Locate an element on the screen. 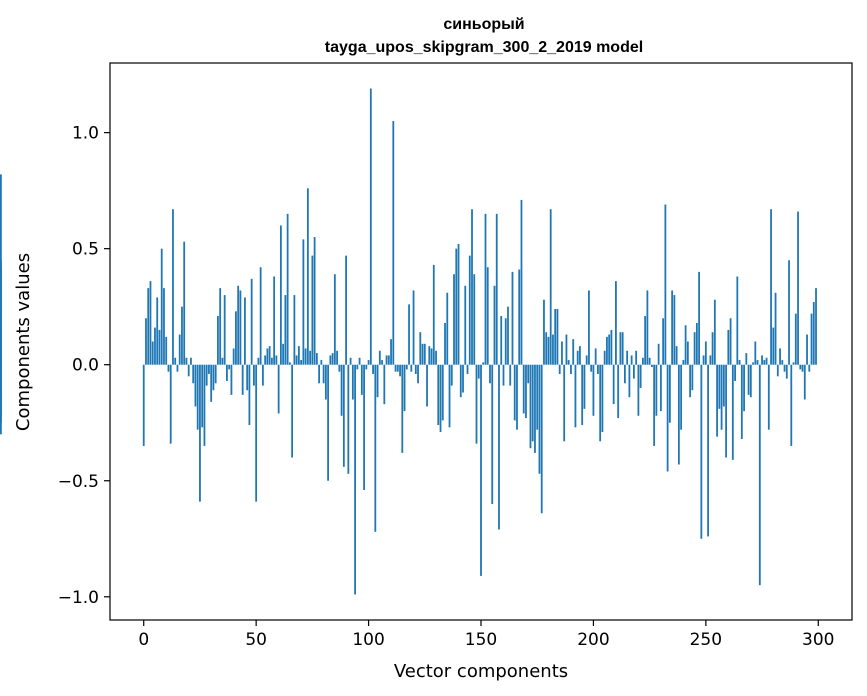 This screenshot has width=867, height=696. x-tick-label: 50 is located at coordinates (256, 640).